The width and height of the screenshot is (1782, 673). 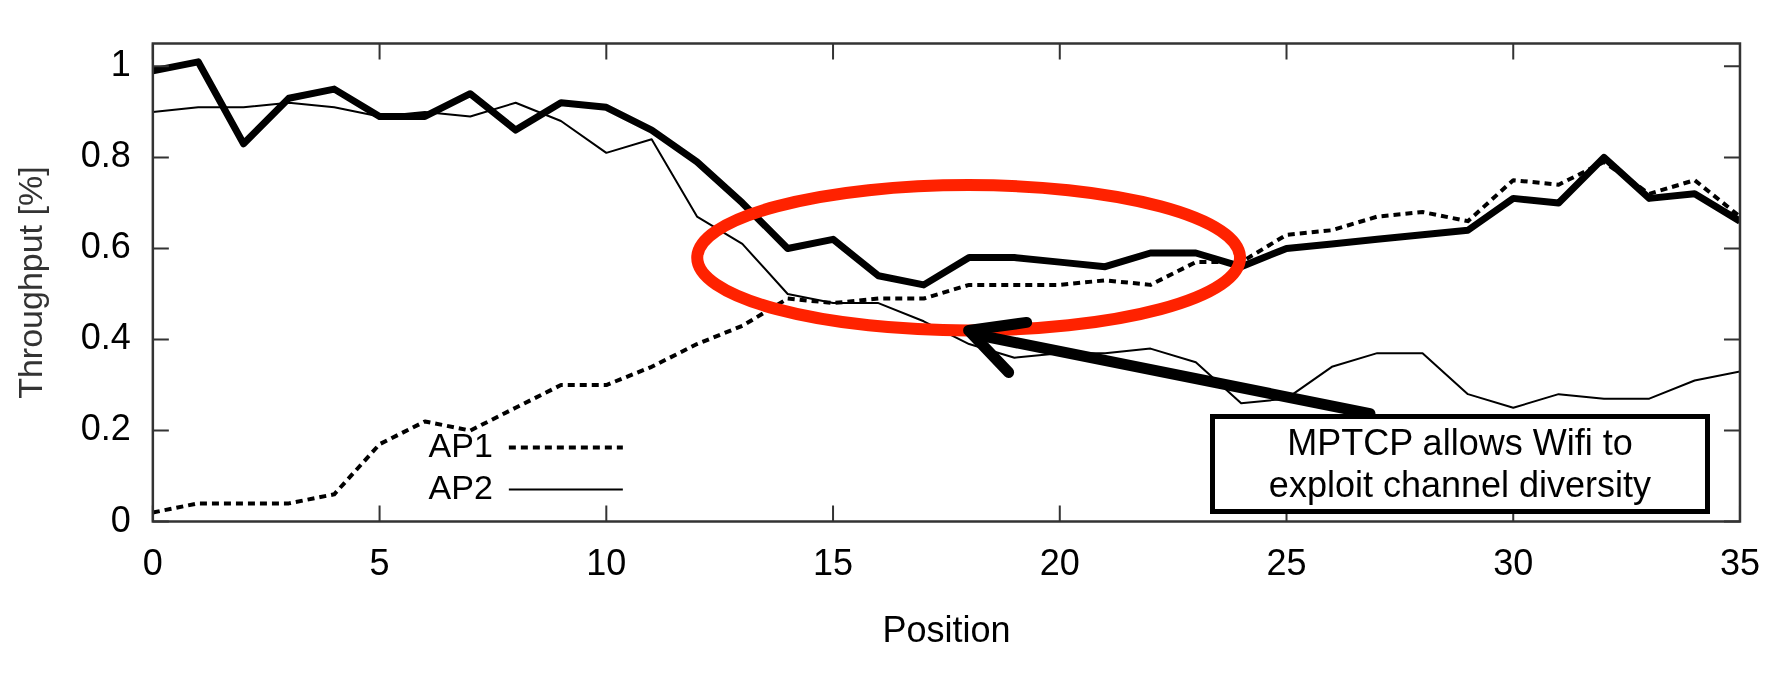 I want to click on y-tick-label: 1, so click(x=120, y=64).